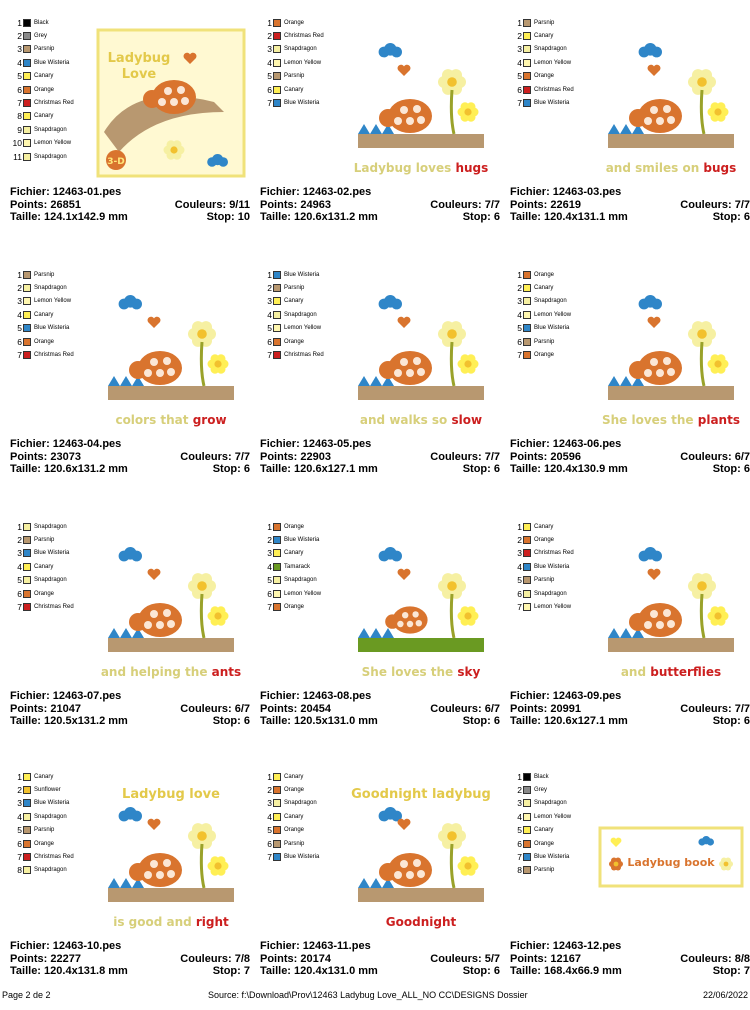  I want to click on caption-part-b: ants, so click(227, 672).